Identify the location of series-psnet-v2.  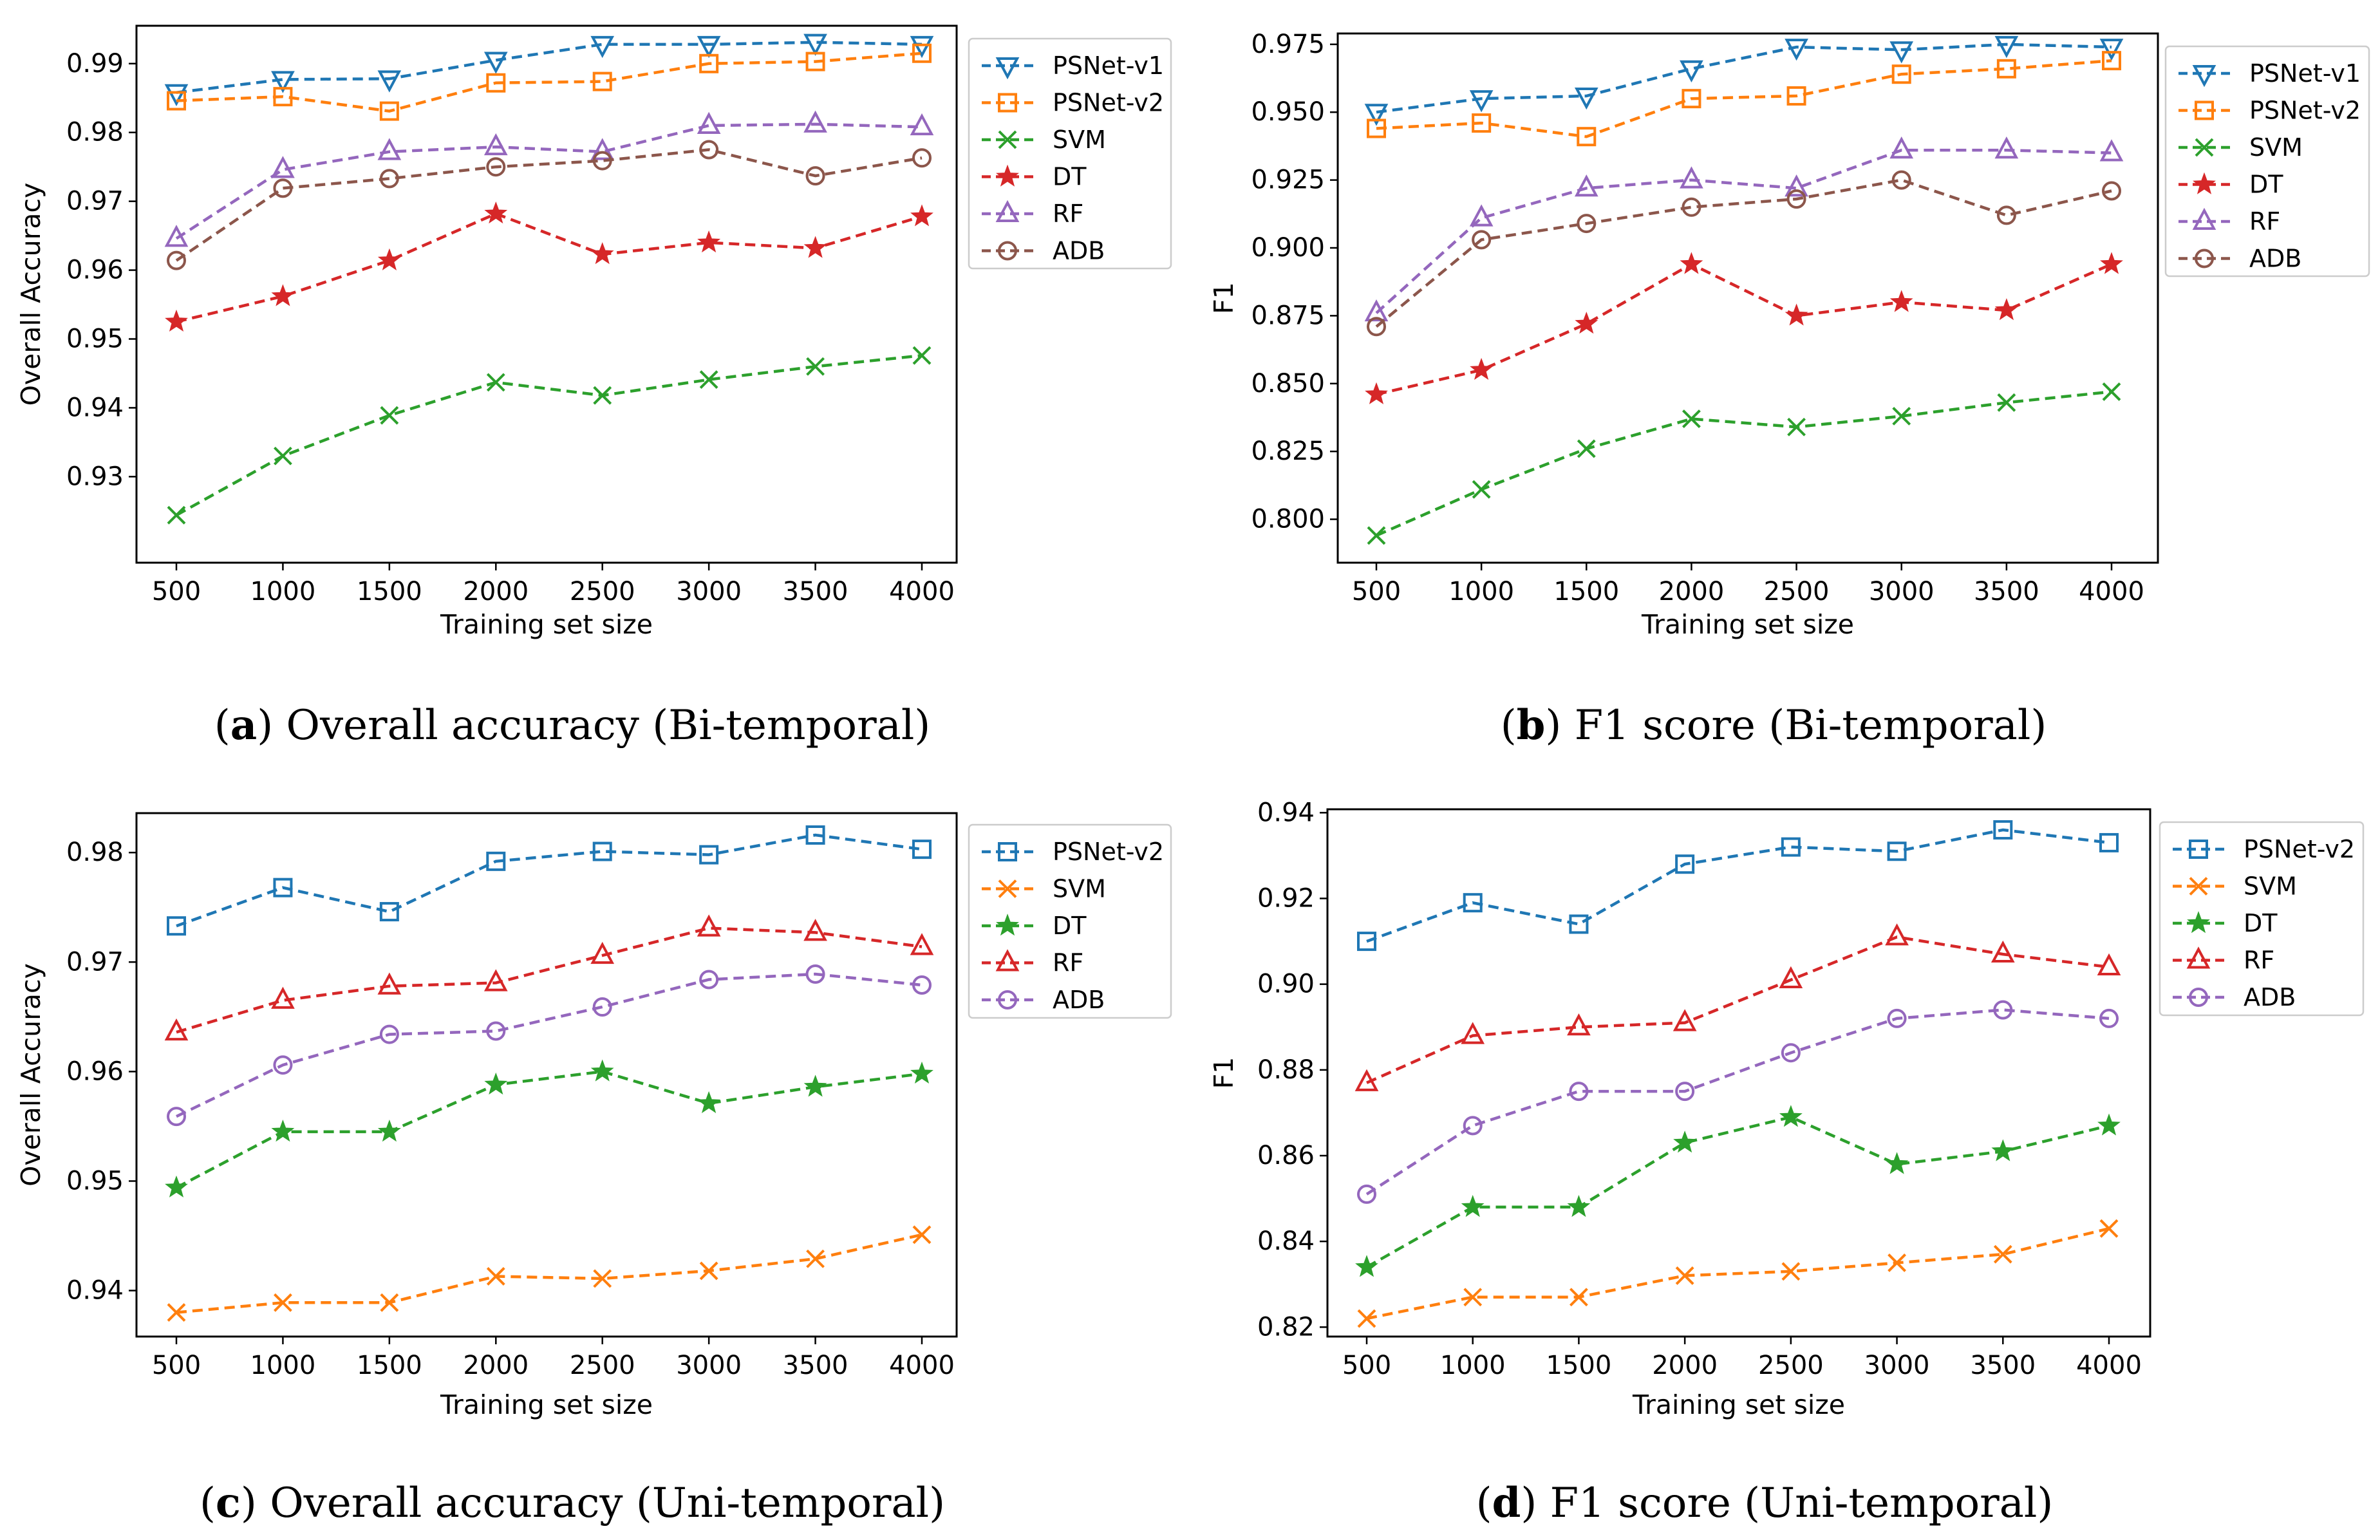
(1744, 99).